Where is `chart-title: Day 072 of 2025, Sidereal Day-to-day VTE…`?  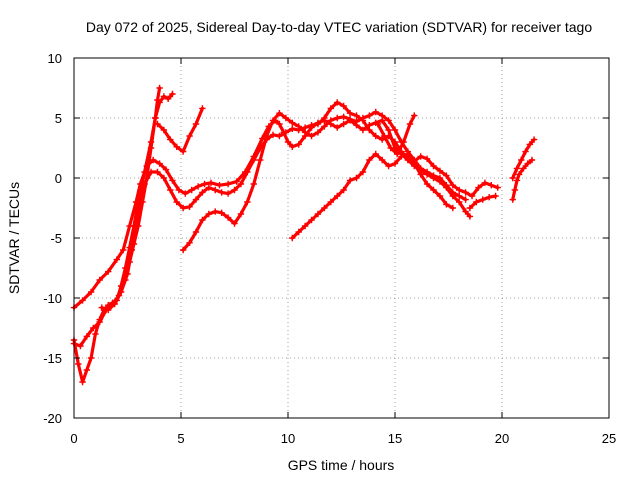 chart-title: Day 072 of 2025, Sidereal Day-to-day VTE… is located at coordinates (339, 27).